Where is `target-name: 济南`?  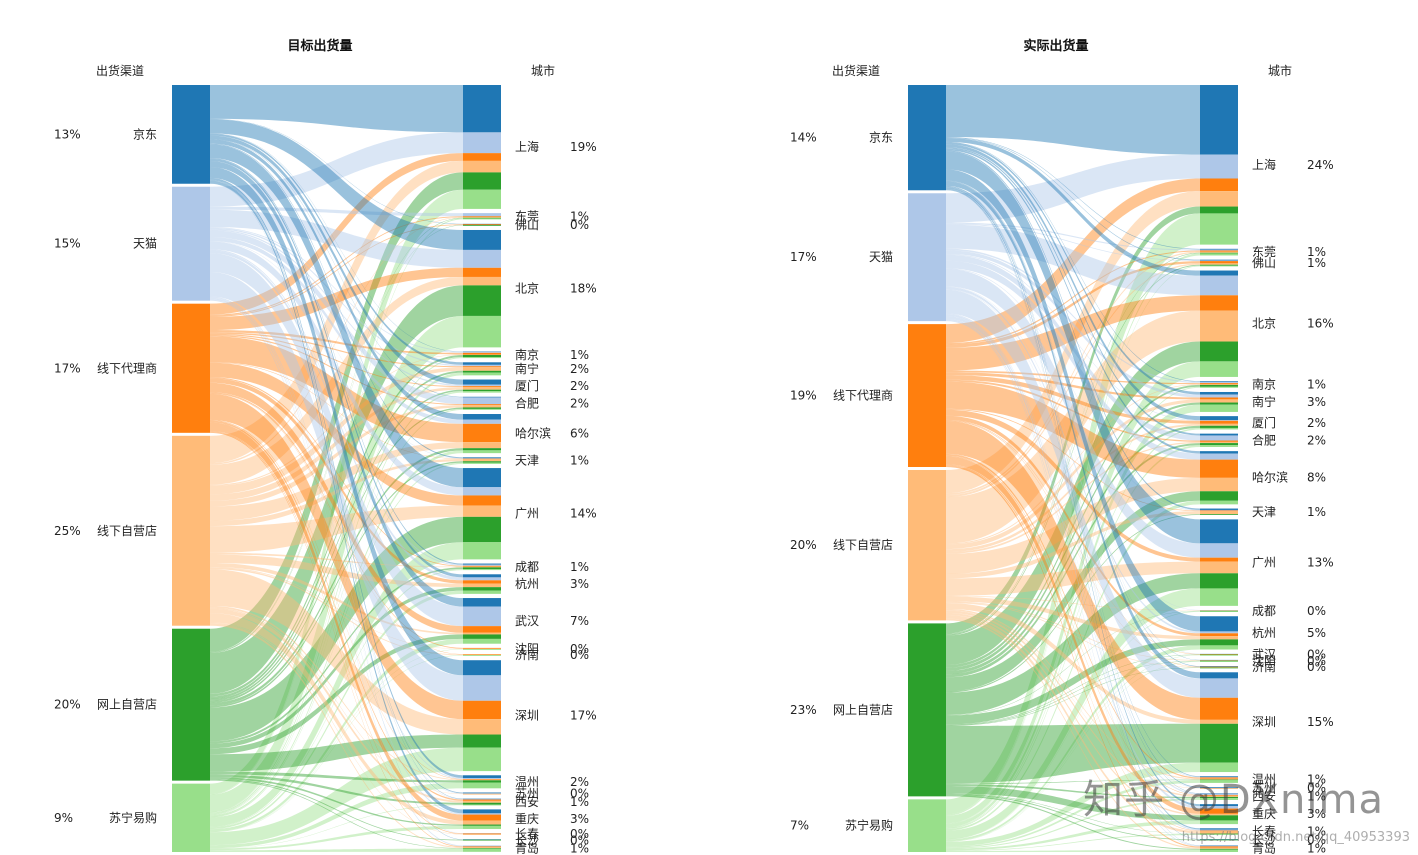 target-name: 济南 is located at coordinates (527, 654).